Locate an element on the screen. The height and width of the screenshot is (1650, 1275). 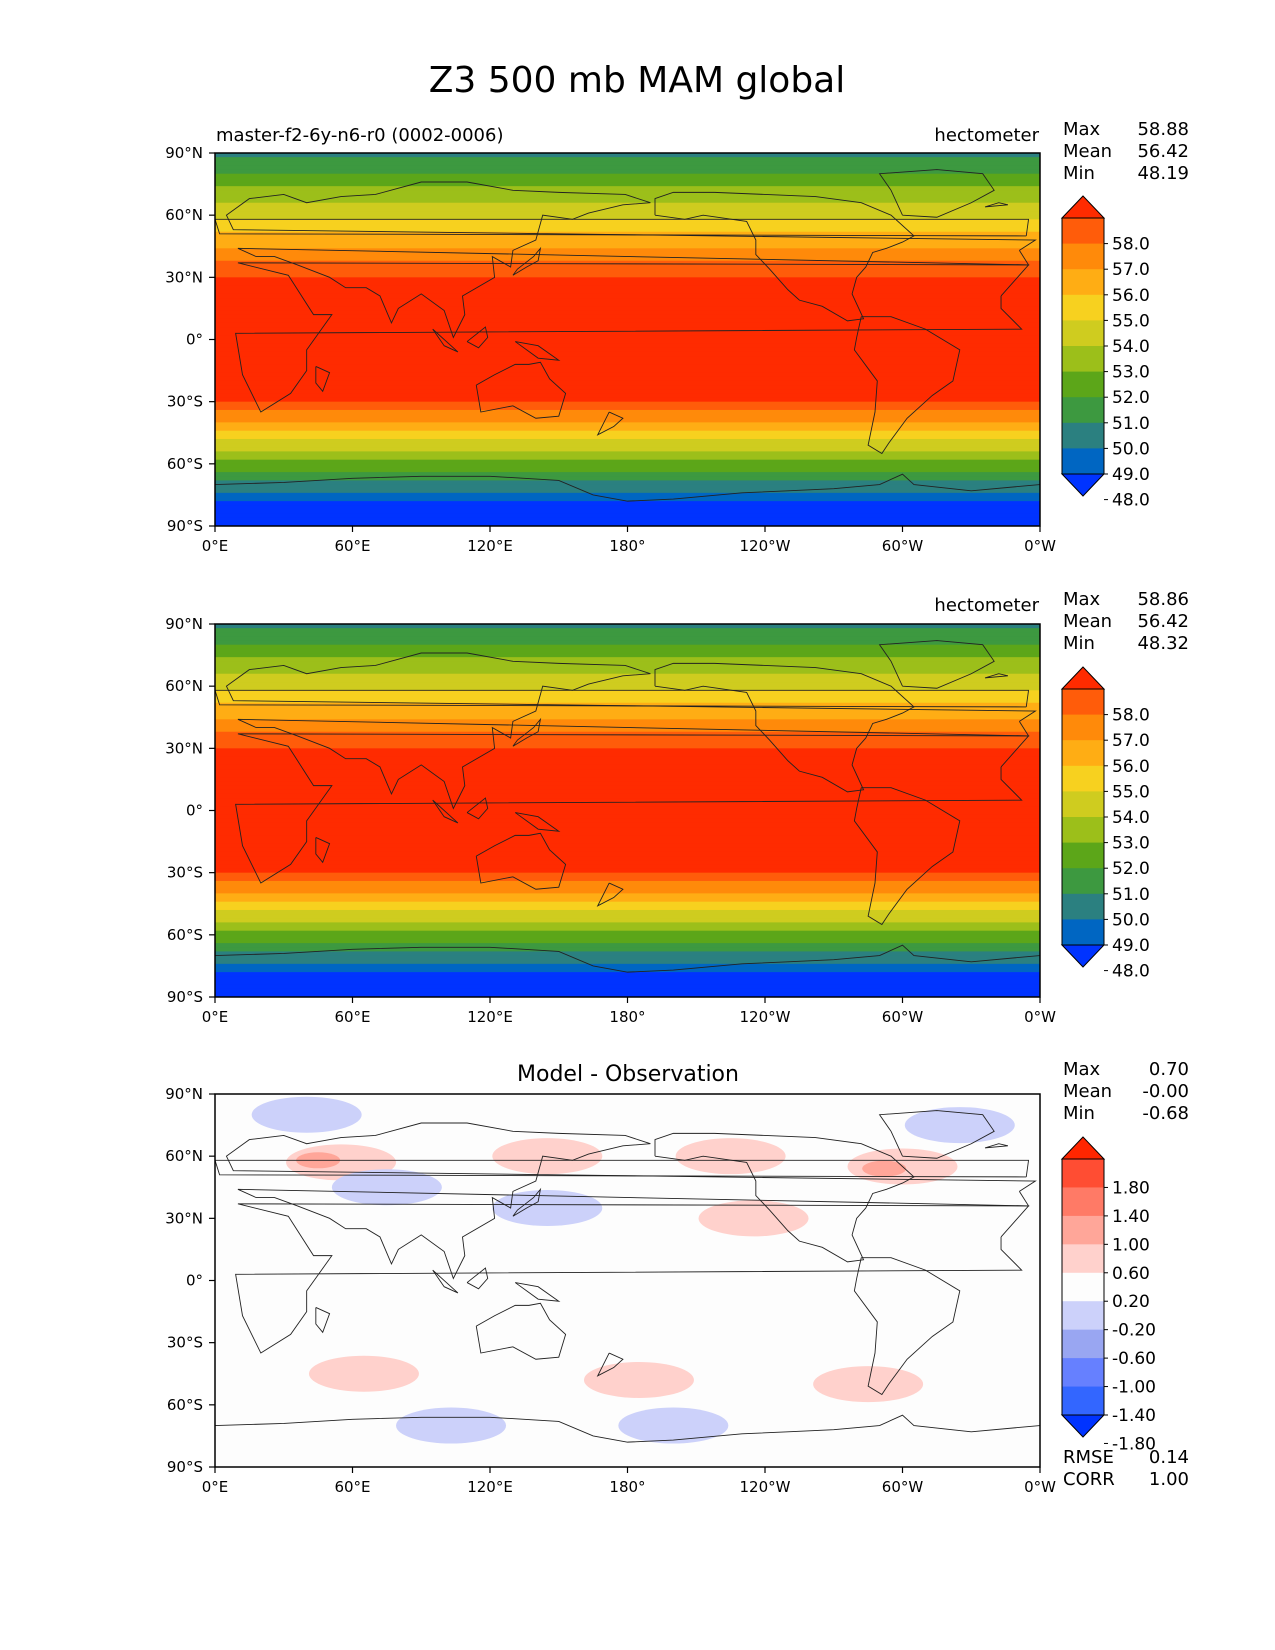
metric-label: CORR is located at coordinates (1089, 1479).